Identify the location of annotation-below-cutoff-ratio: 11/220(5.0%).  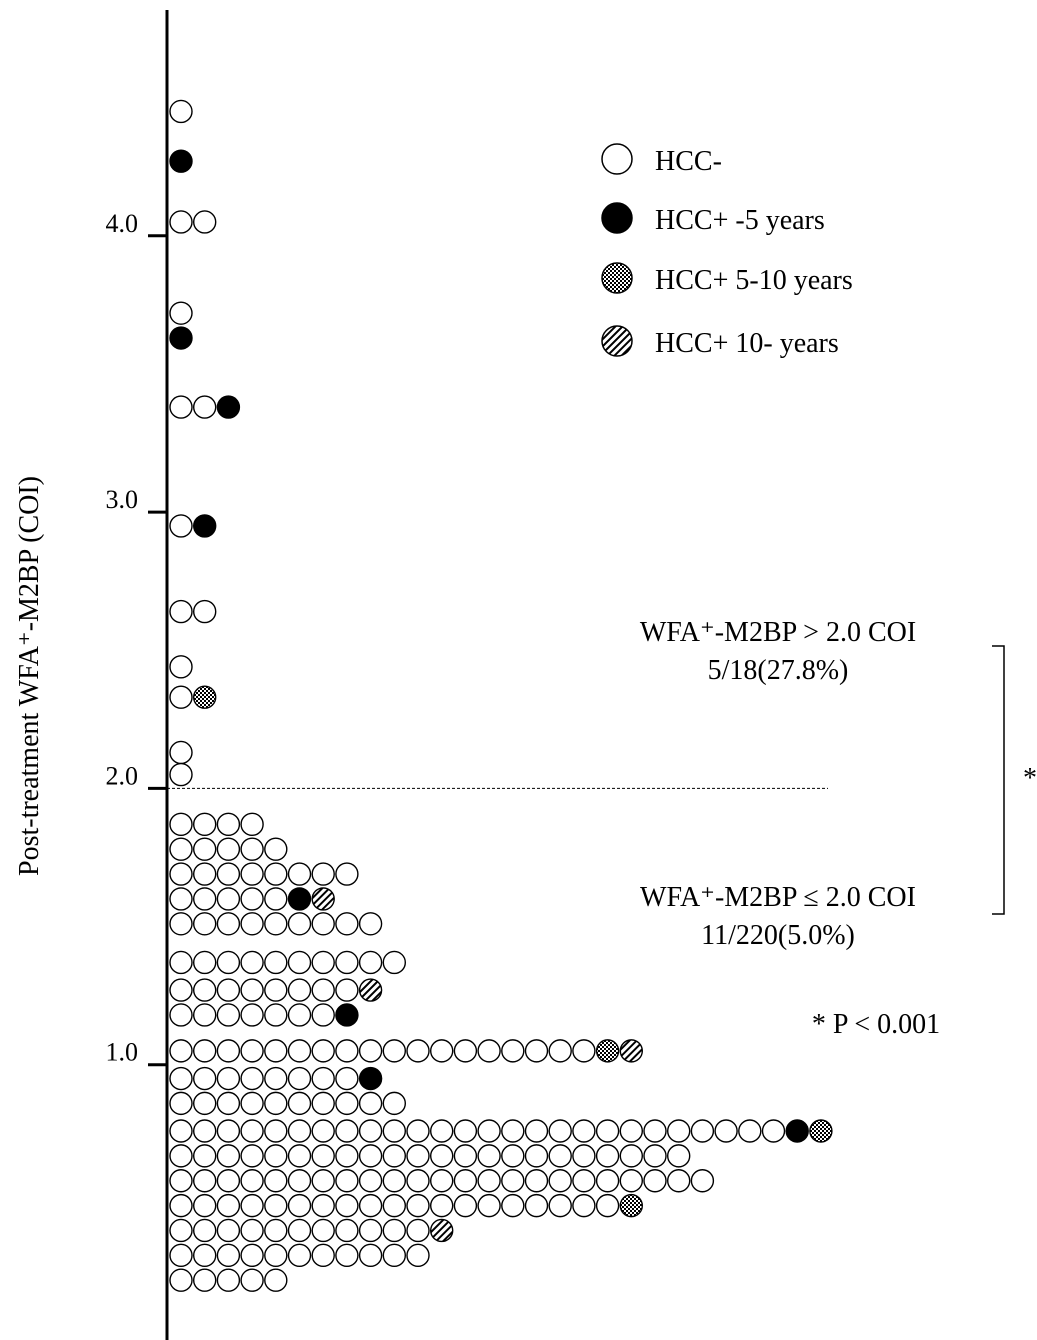
(778, 935).